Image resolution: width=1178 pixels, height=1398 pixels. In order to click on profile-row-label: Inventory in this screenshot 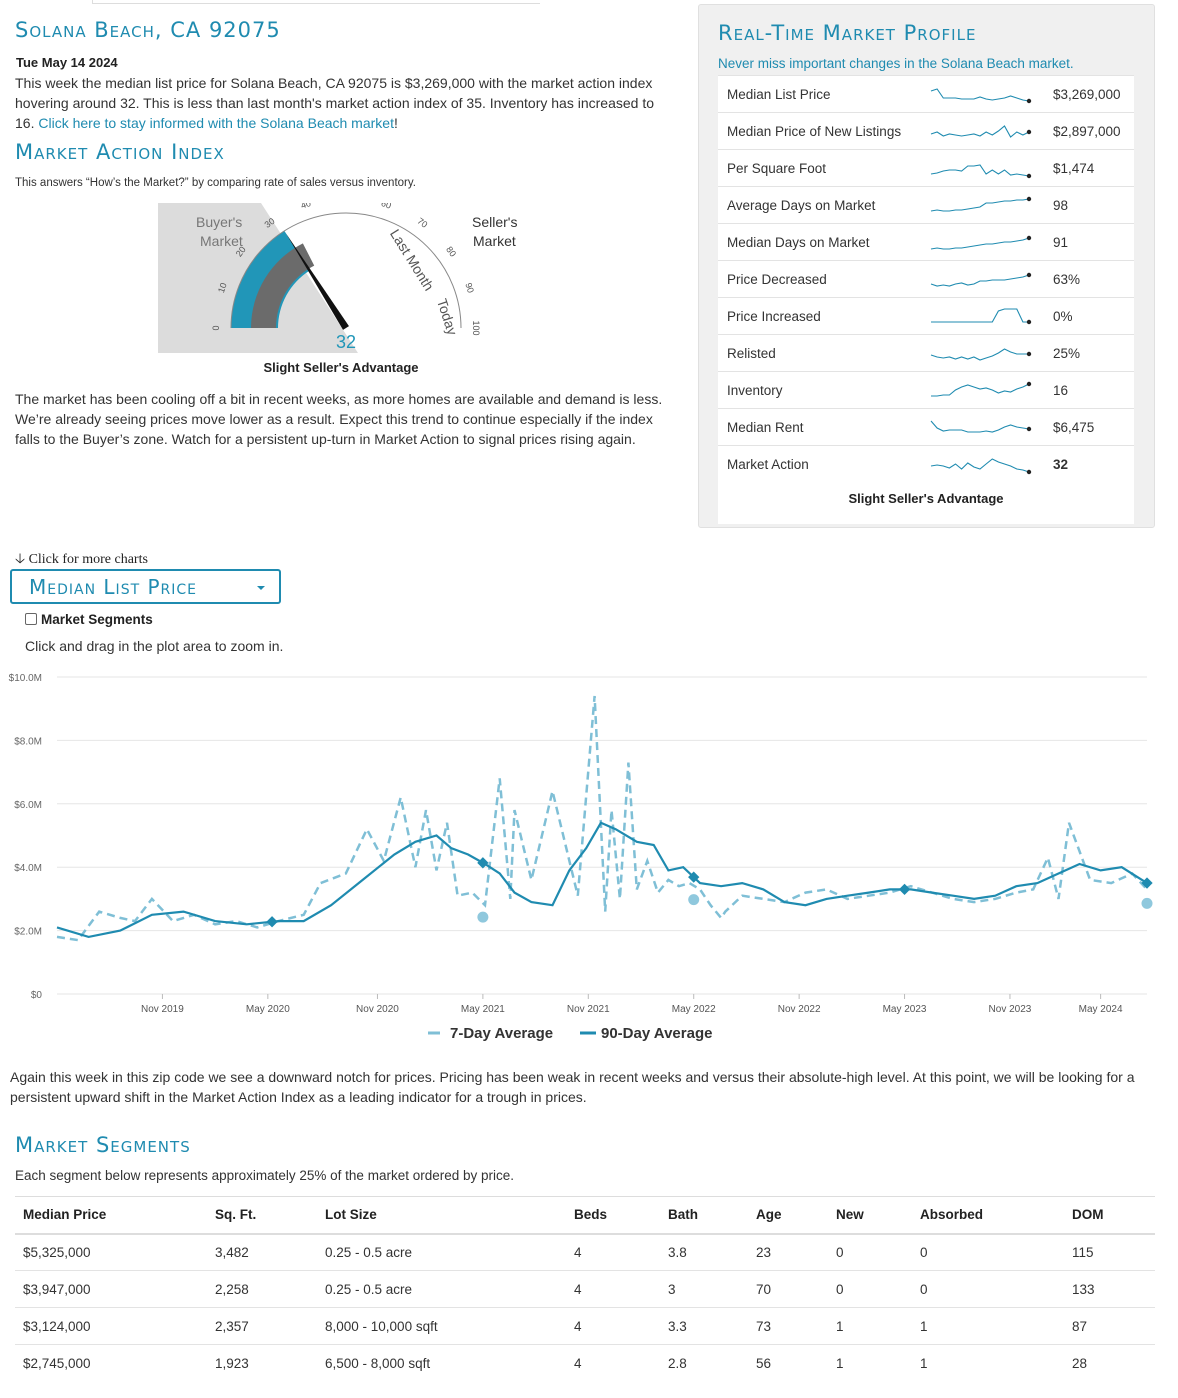, I will do `click(755, 390)`.